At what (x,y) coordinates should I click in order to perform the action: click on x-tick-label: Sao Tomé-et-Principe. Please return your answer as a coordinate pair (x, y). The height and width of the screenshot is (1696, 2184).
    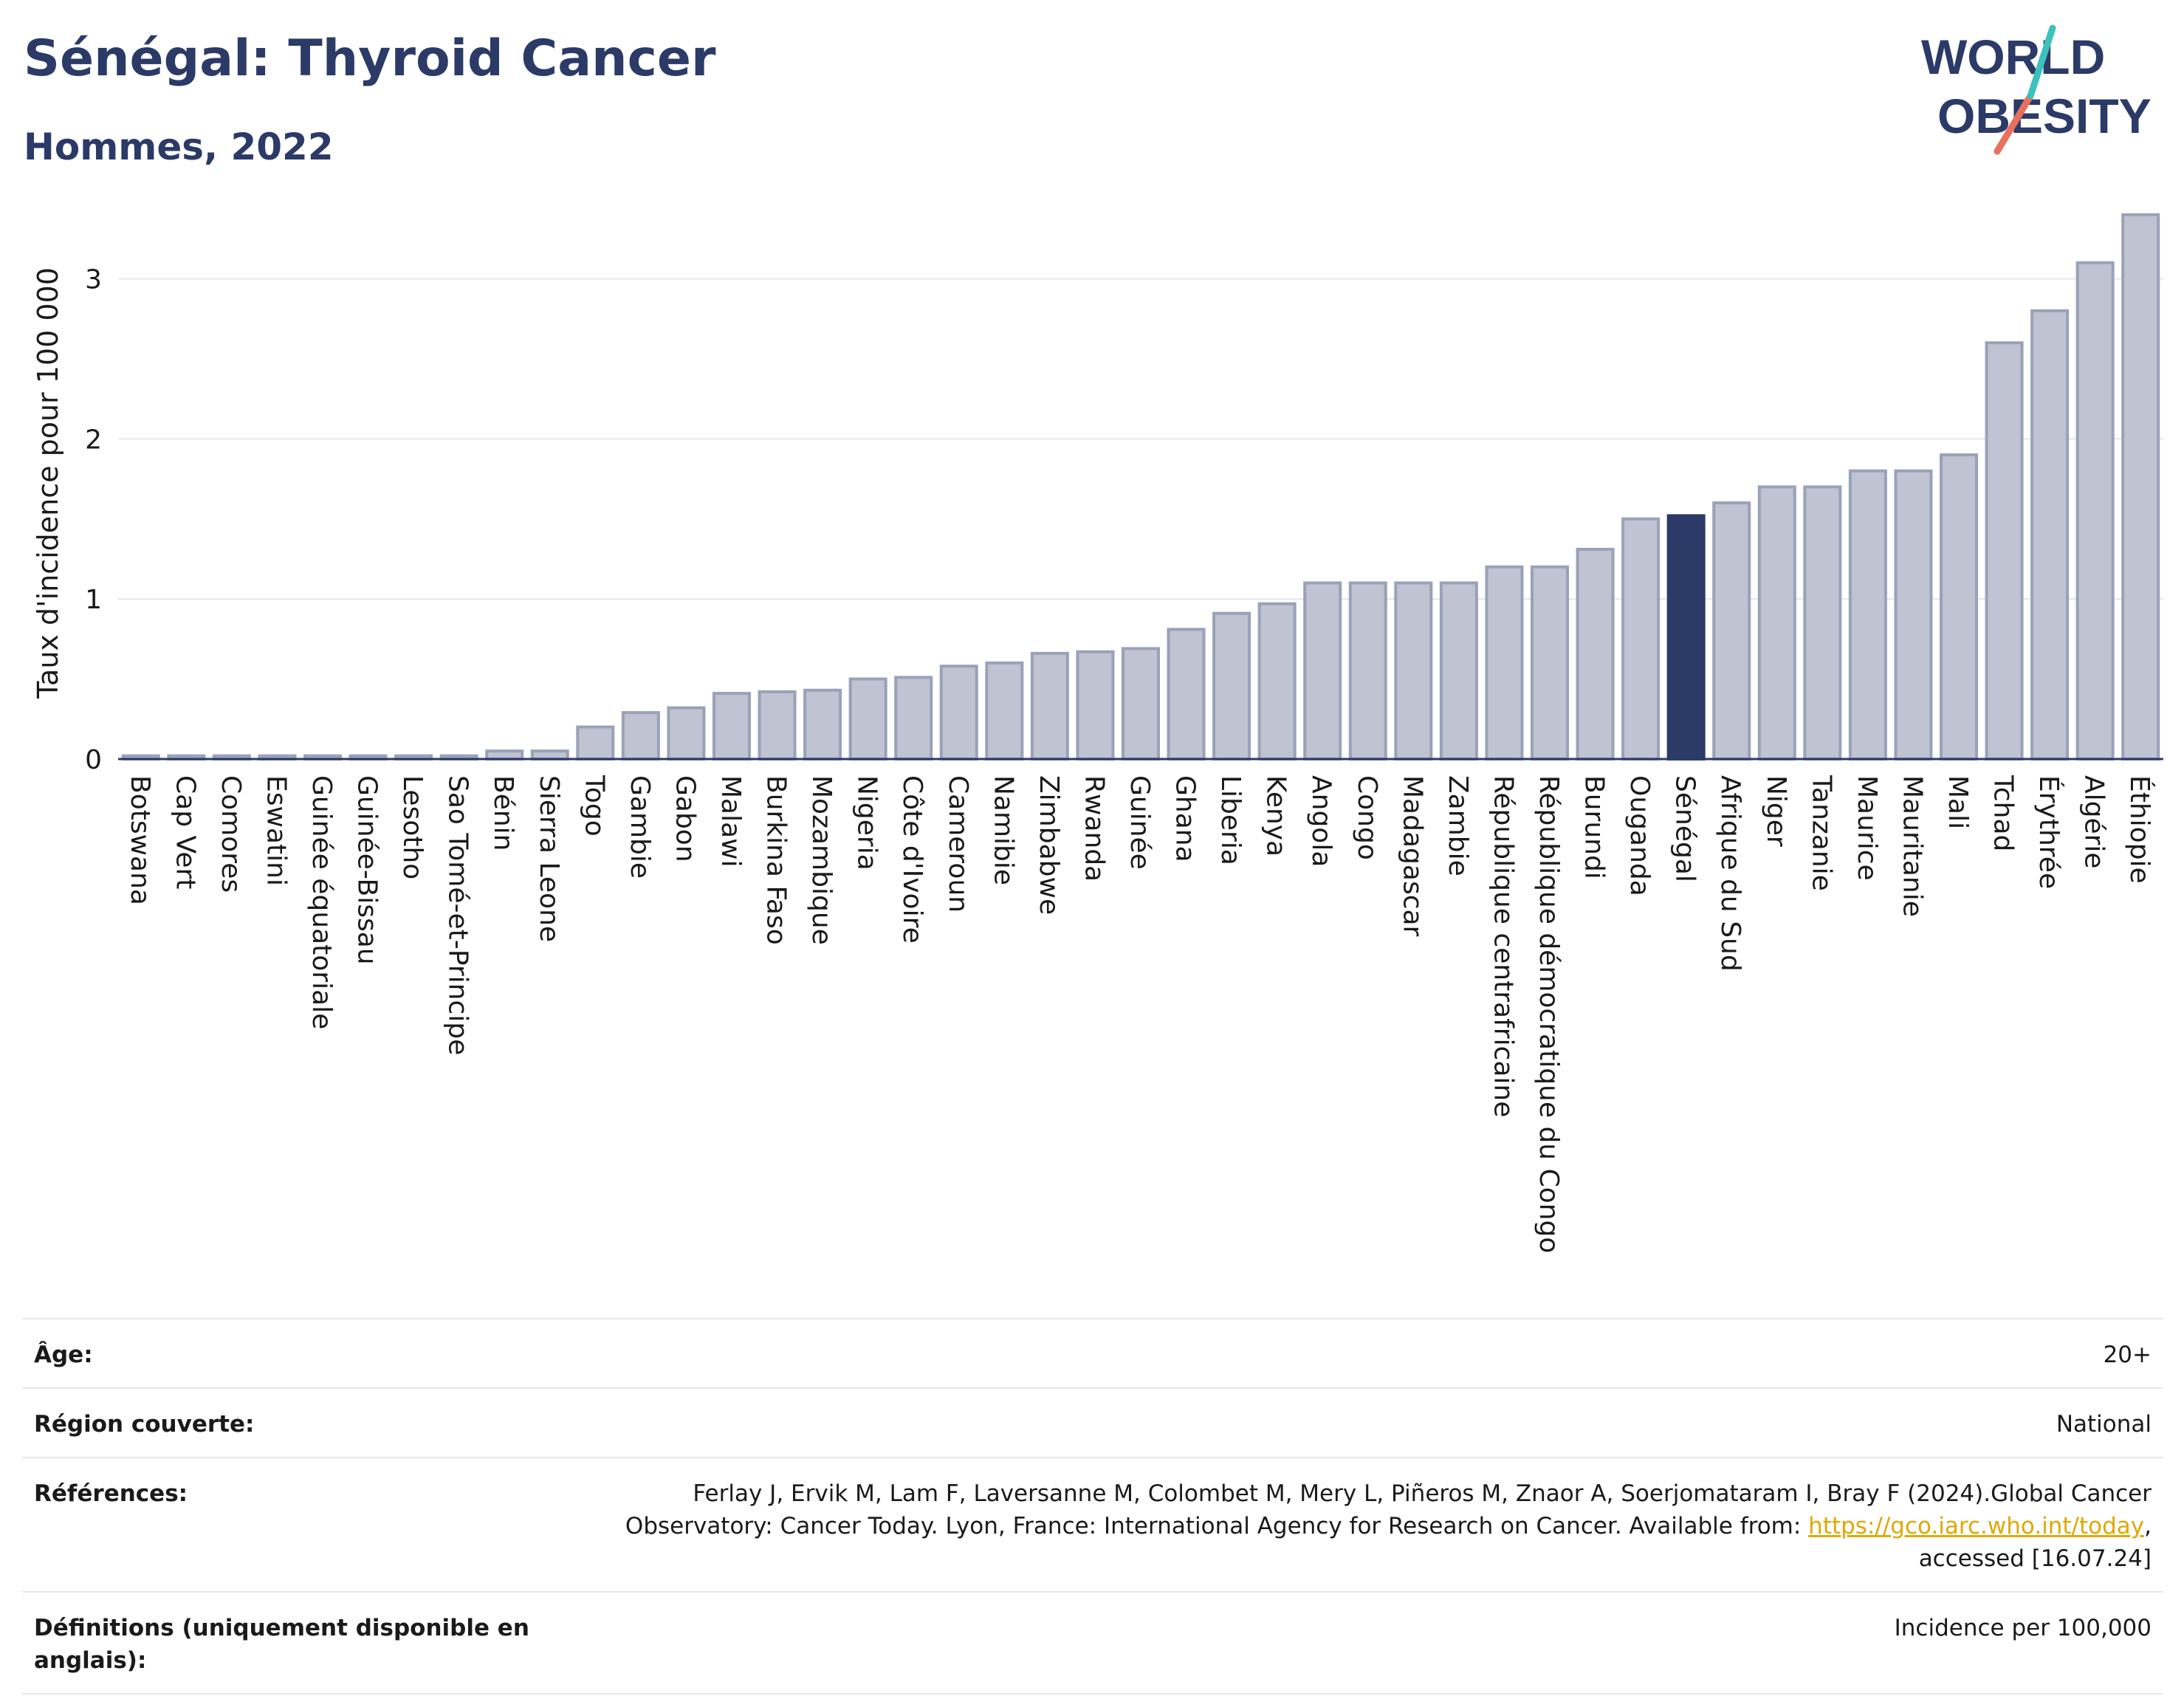
    Looking at the image, I should click on (458, 915).